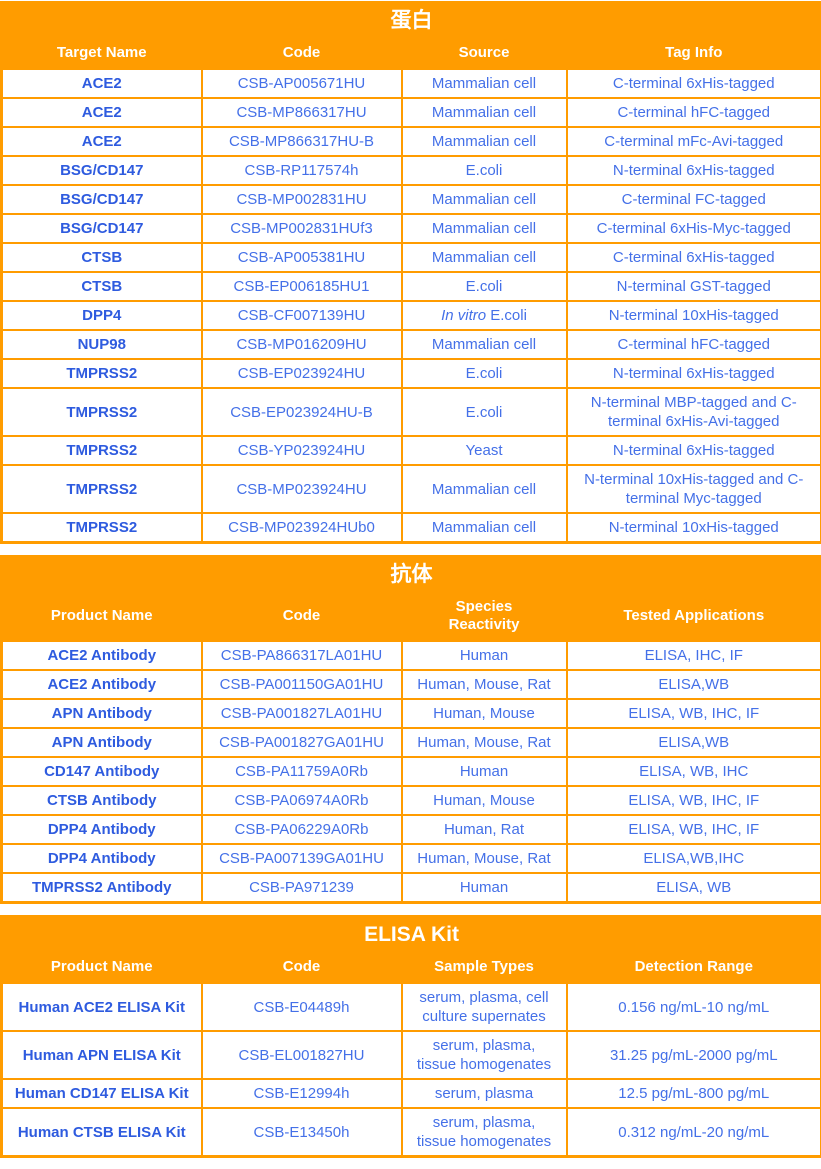  Describe the element at coordinates (694, 54) in the screenshot. I see `column-header: Tag Info` at that location.